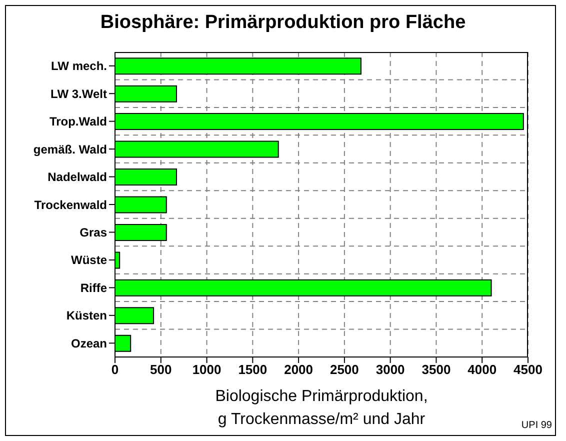  Describe the element at coordinates (77, 177) in the screenshot. I see `y-tick-label: Nadelwald` at that location.